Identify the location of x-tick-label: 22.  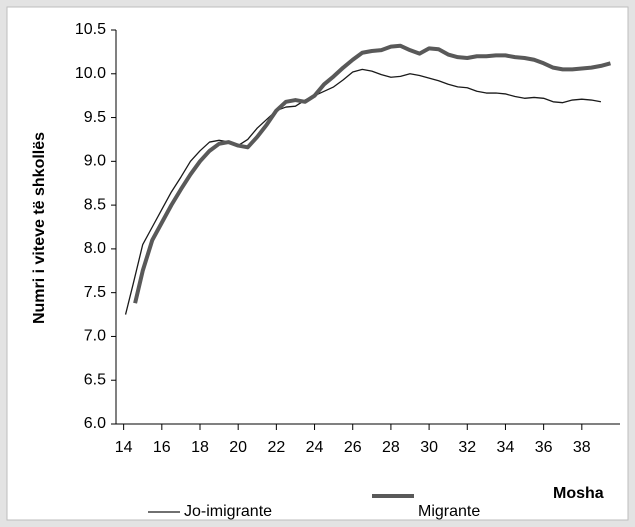
(276, 447).